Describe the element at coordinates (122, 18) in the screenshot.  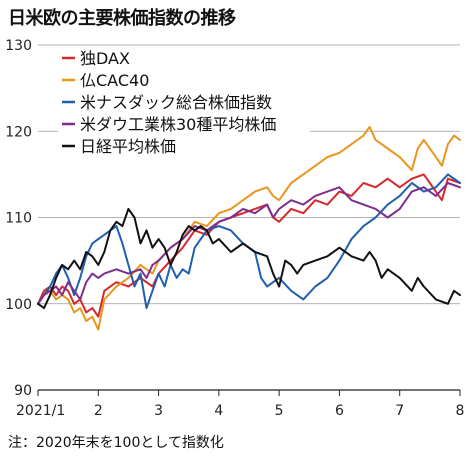
I see `chart-title: 日米欧の主要株価指数の推移` at that location.